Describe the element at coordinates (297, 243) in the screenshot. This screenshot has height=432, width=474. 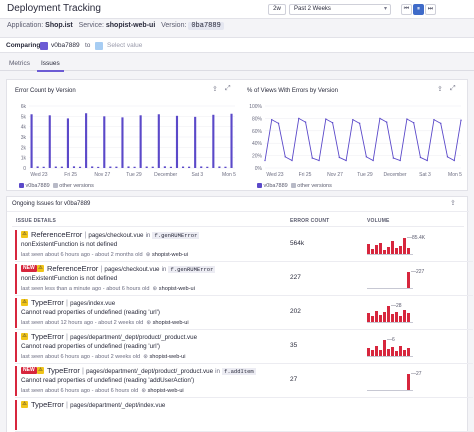
I see `error-count: 564k` at that location.